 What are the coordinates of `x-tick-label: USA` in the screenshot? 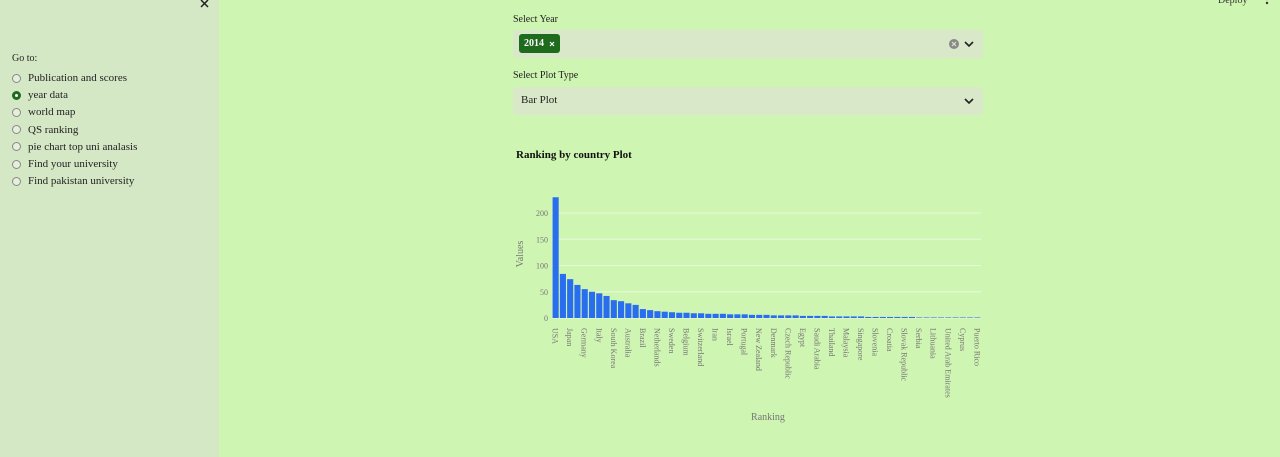 It's located at (555, 336).